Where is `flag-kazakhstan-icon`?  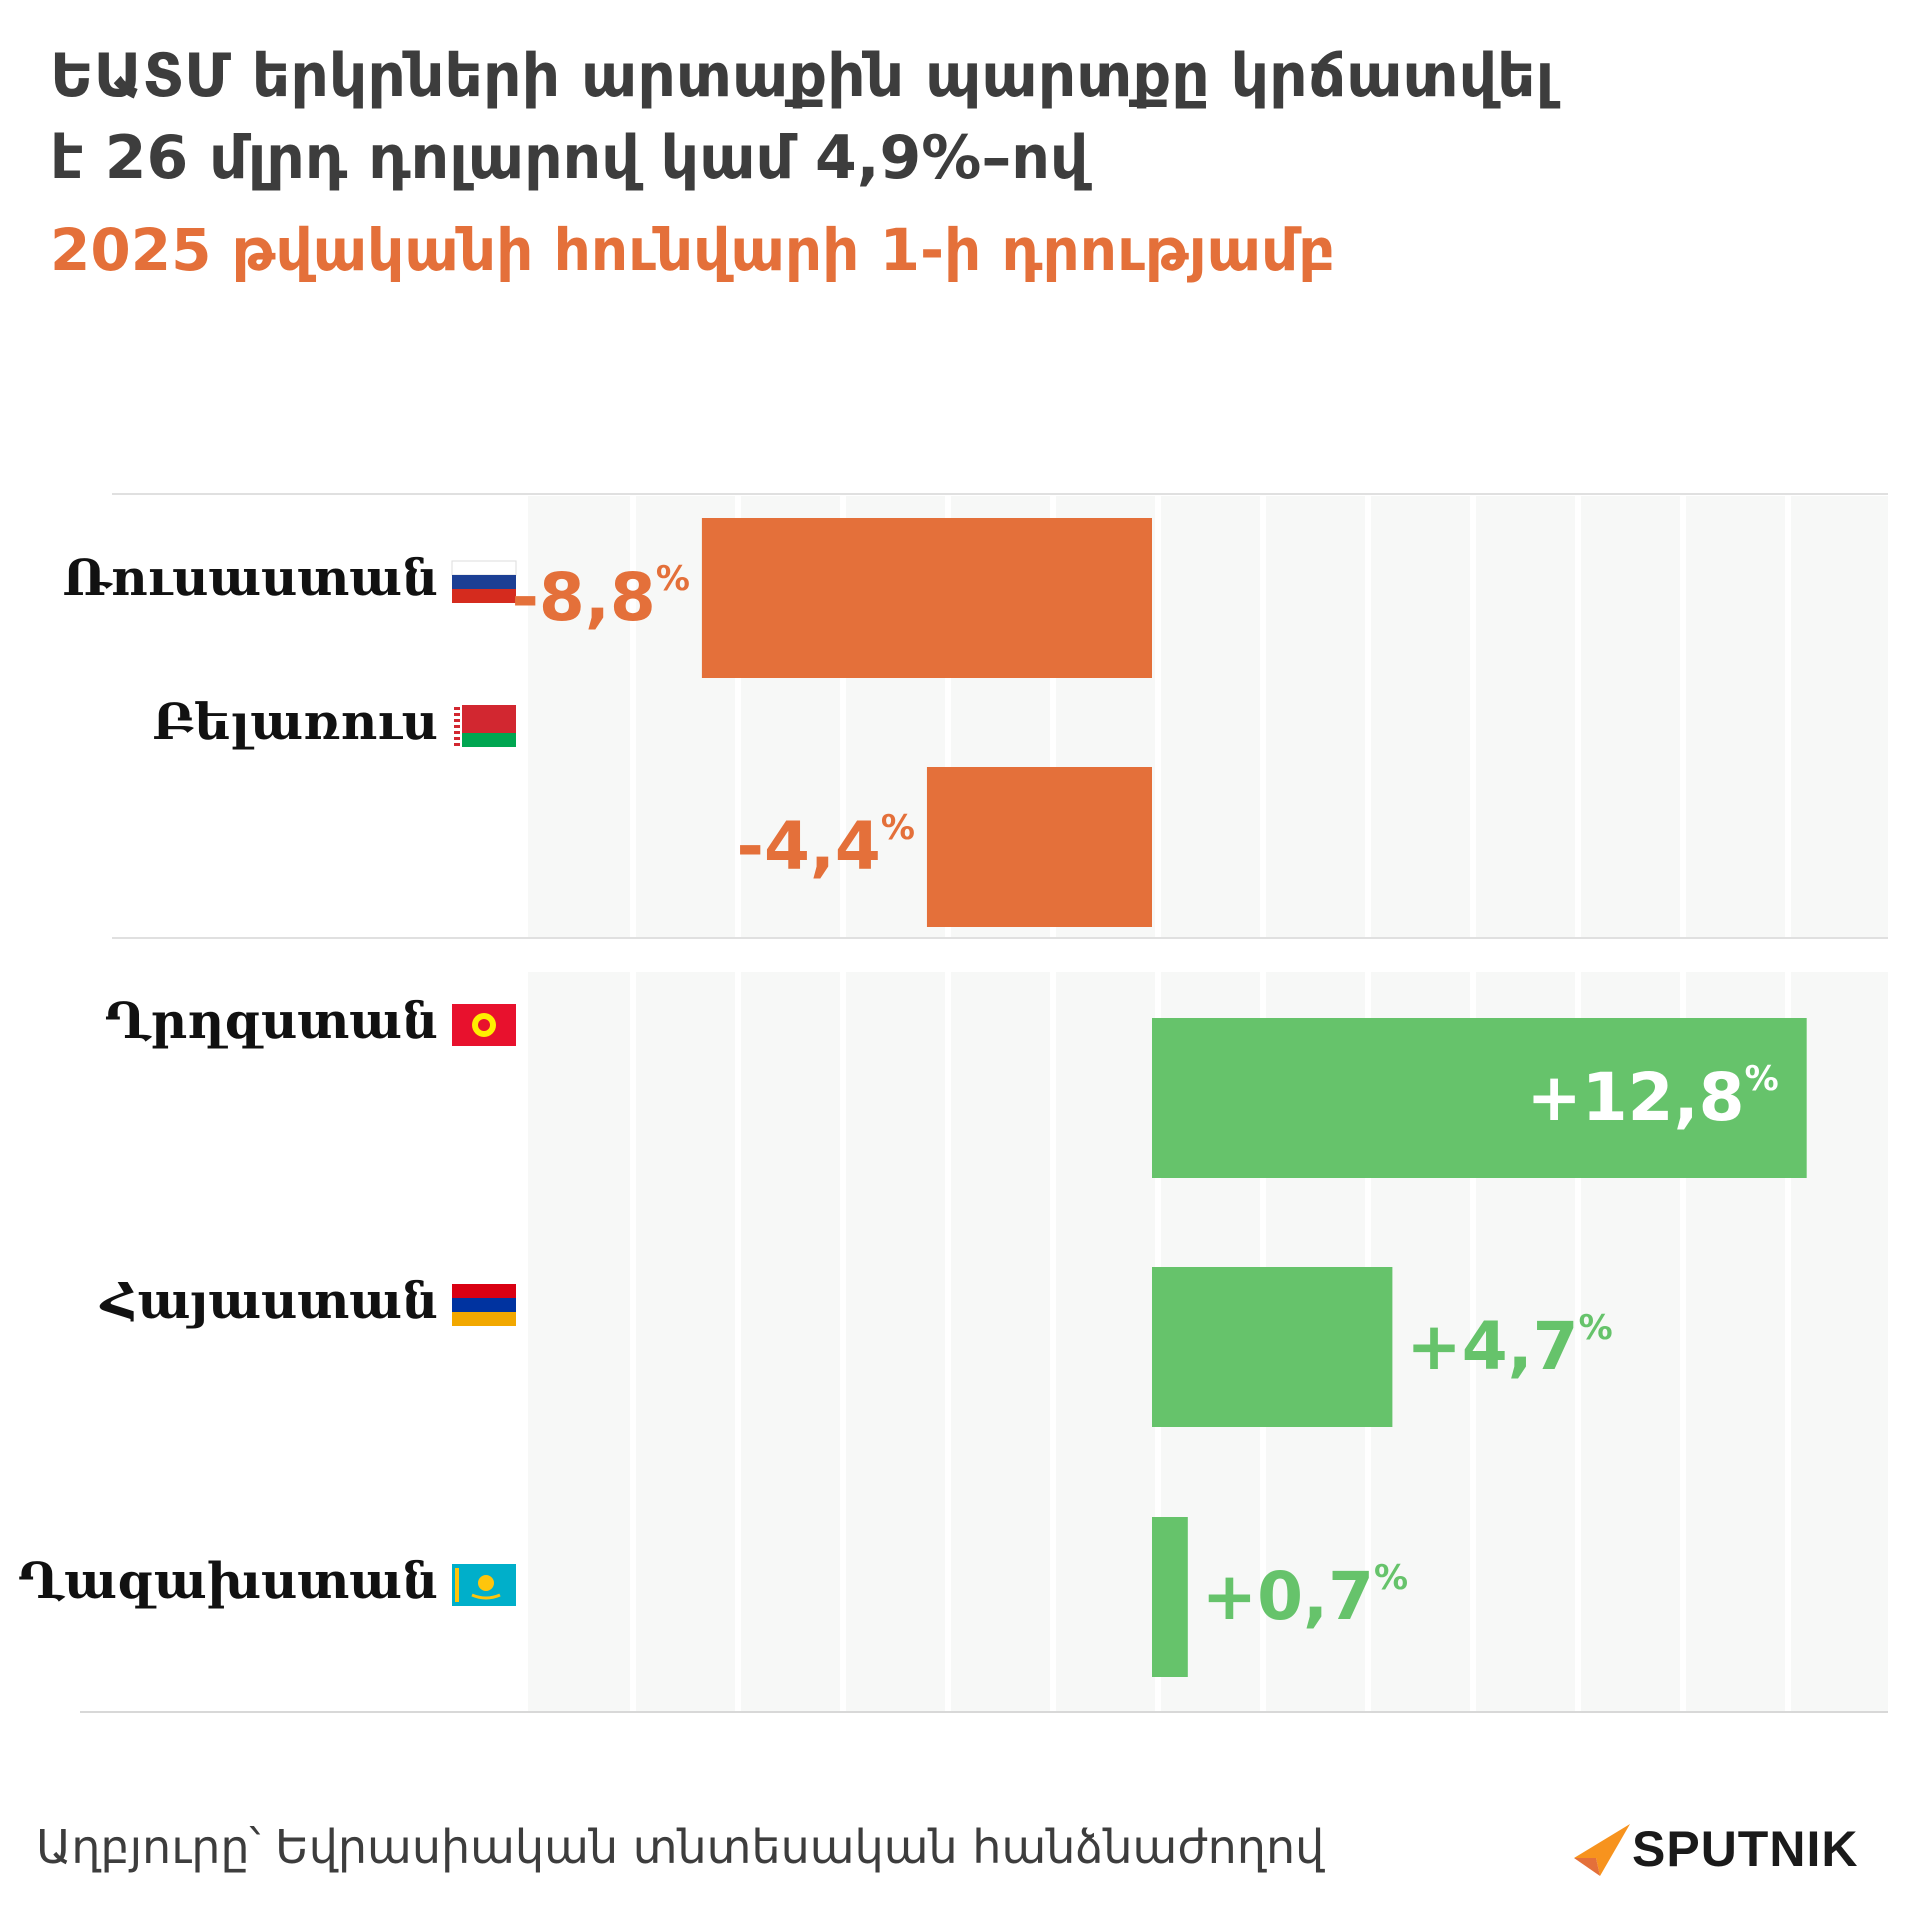
flag-kazakhstan-icon is located at coordinates (484, 1585).